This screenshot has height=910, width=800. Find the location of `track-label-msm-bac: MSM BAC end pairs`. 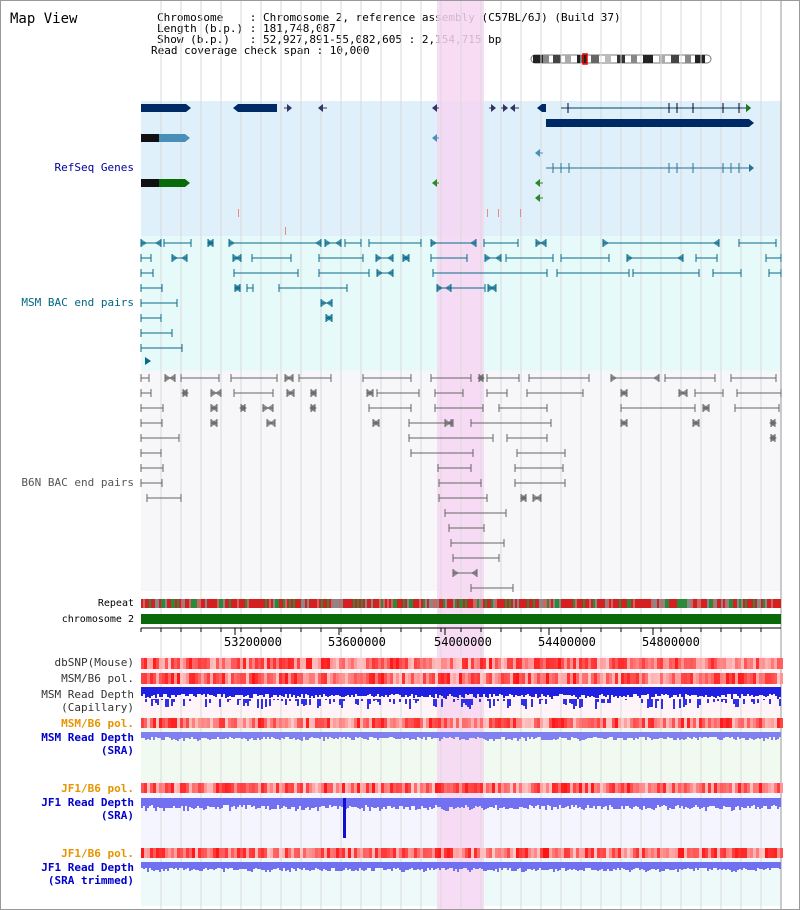

track-label-msm-bac: MSM BAC end pairs is located at coordinates (77, 302).